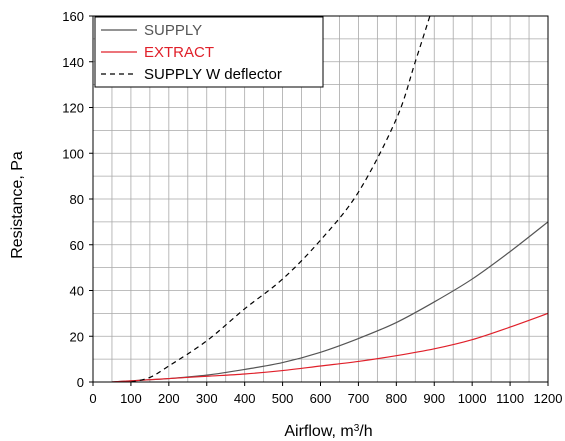  I want to click on y-tick-label: 120, so click(73, 108).